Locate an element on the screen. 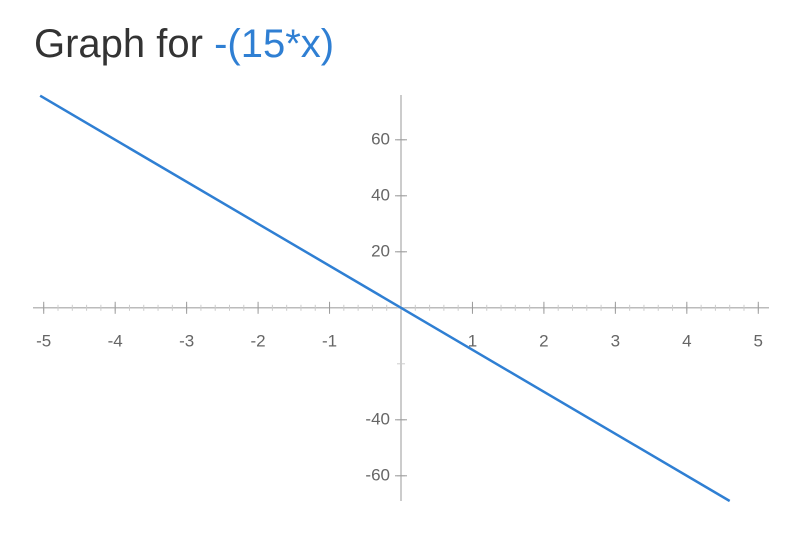 The width and height of the screenshot is (800, 542). y-tick-label: 60 is located at coordinates (380, 138).